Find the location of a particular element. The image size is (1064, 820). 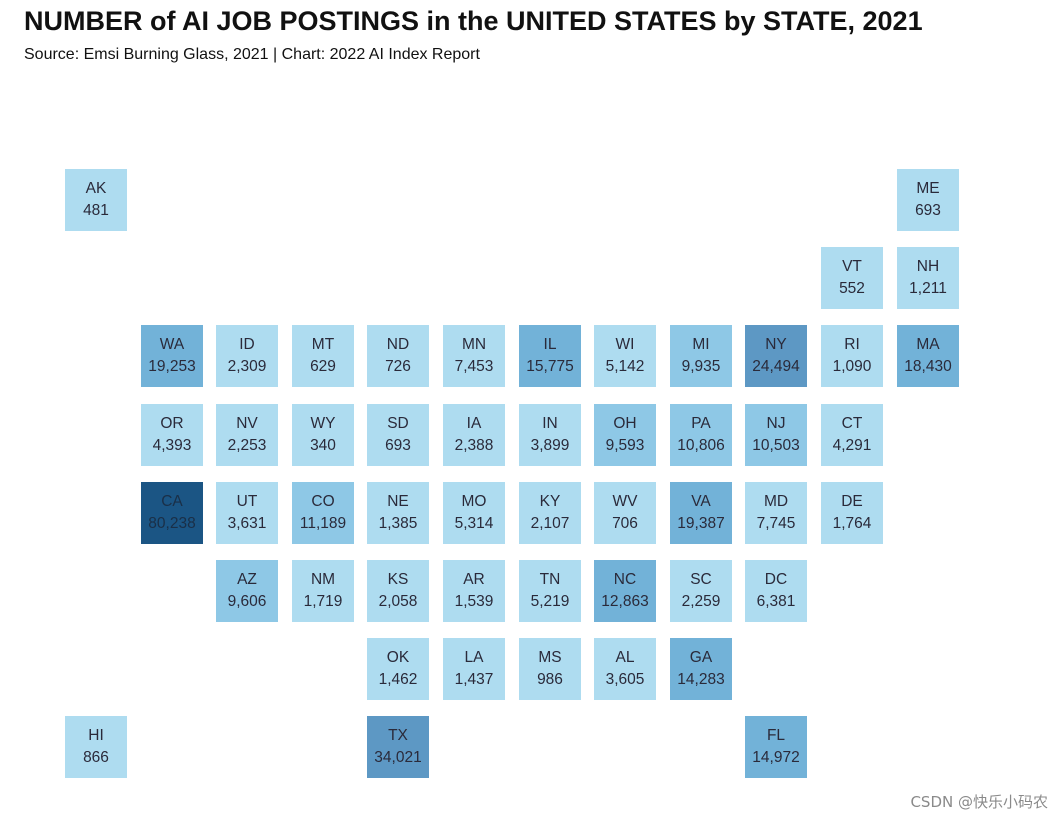

state-abbr-label: MI is located at coordinates (701, 344).